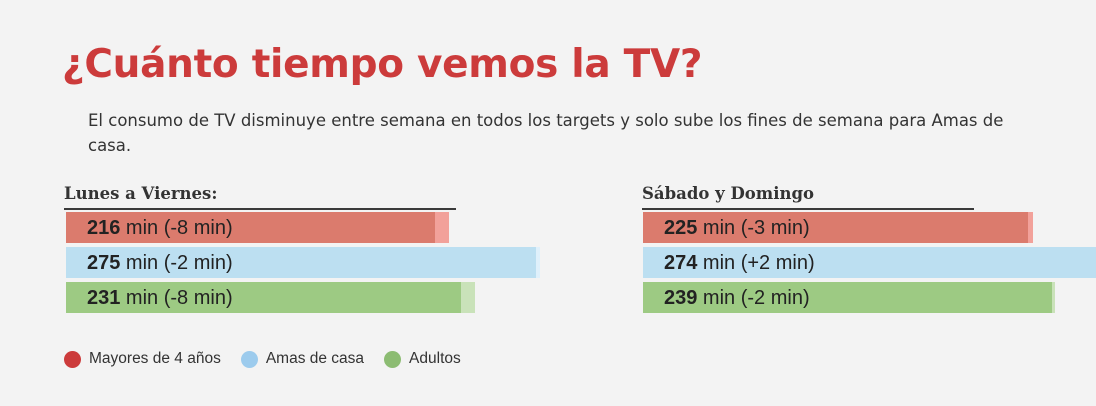 This screenshot has height=406, width=1096. I want to click on bar-label-mayores: 216 min (-8 min), so click(160, 228).